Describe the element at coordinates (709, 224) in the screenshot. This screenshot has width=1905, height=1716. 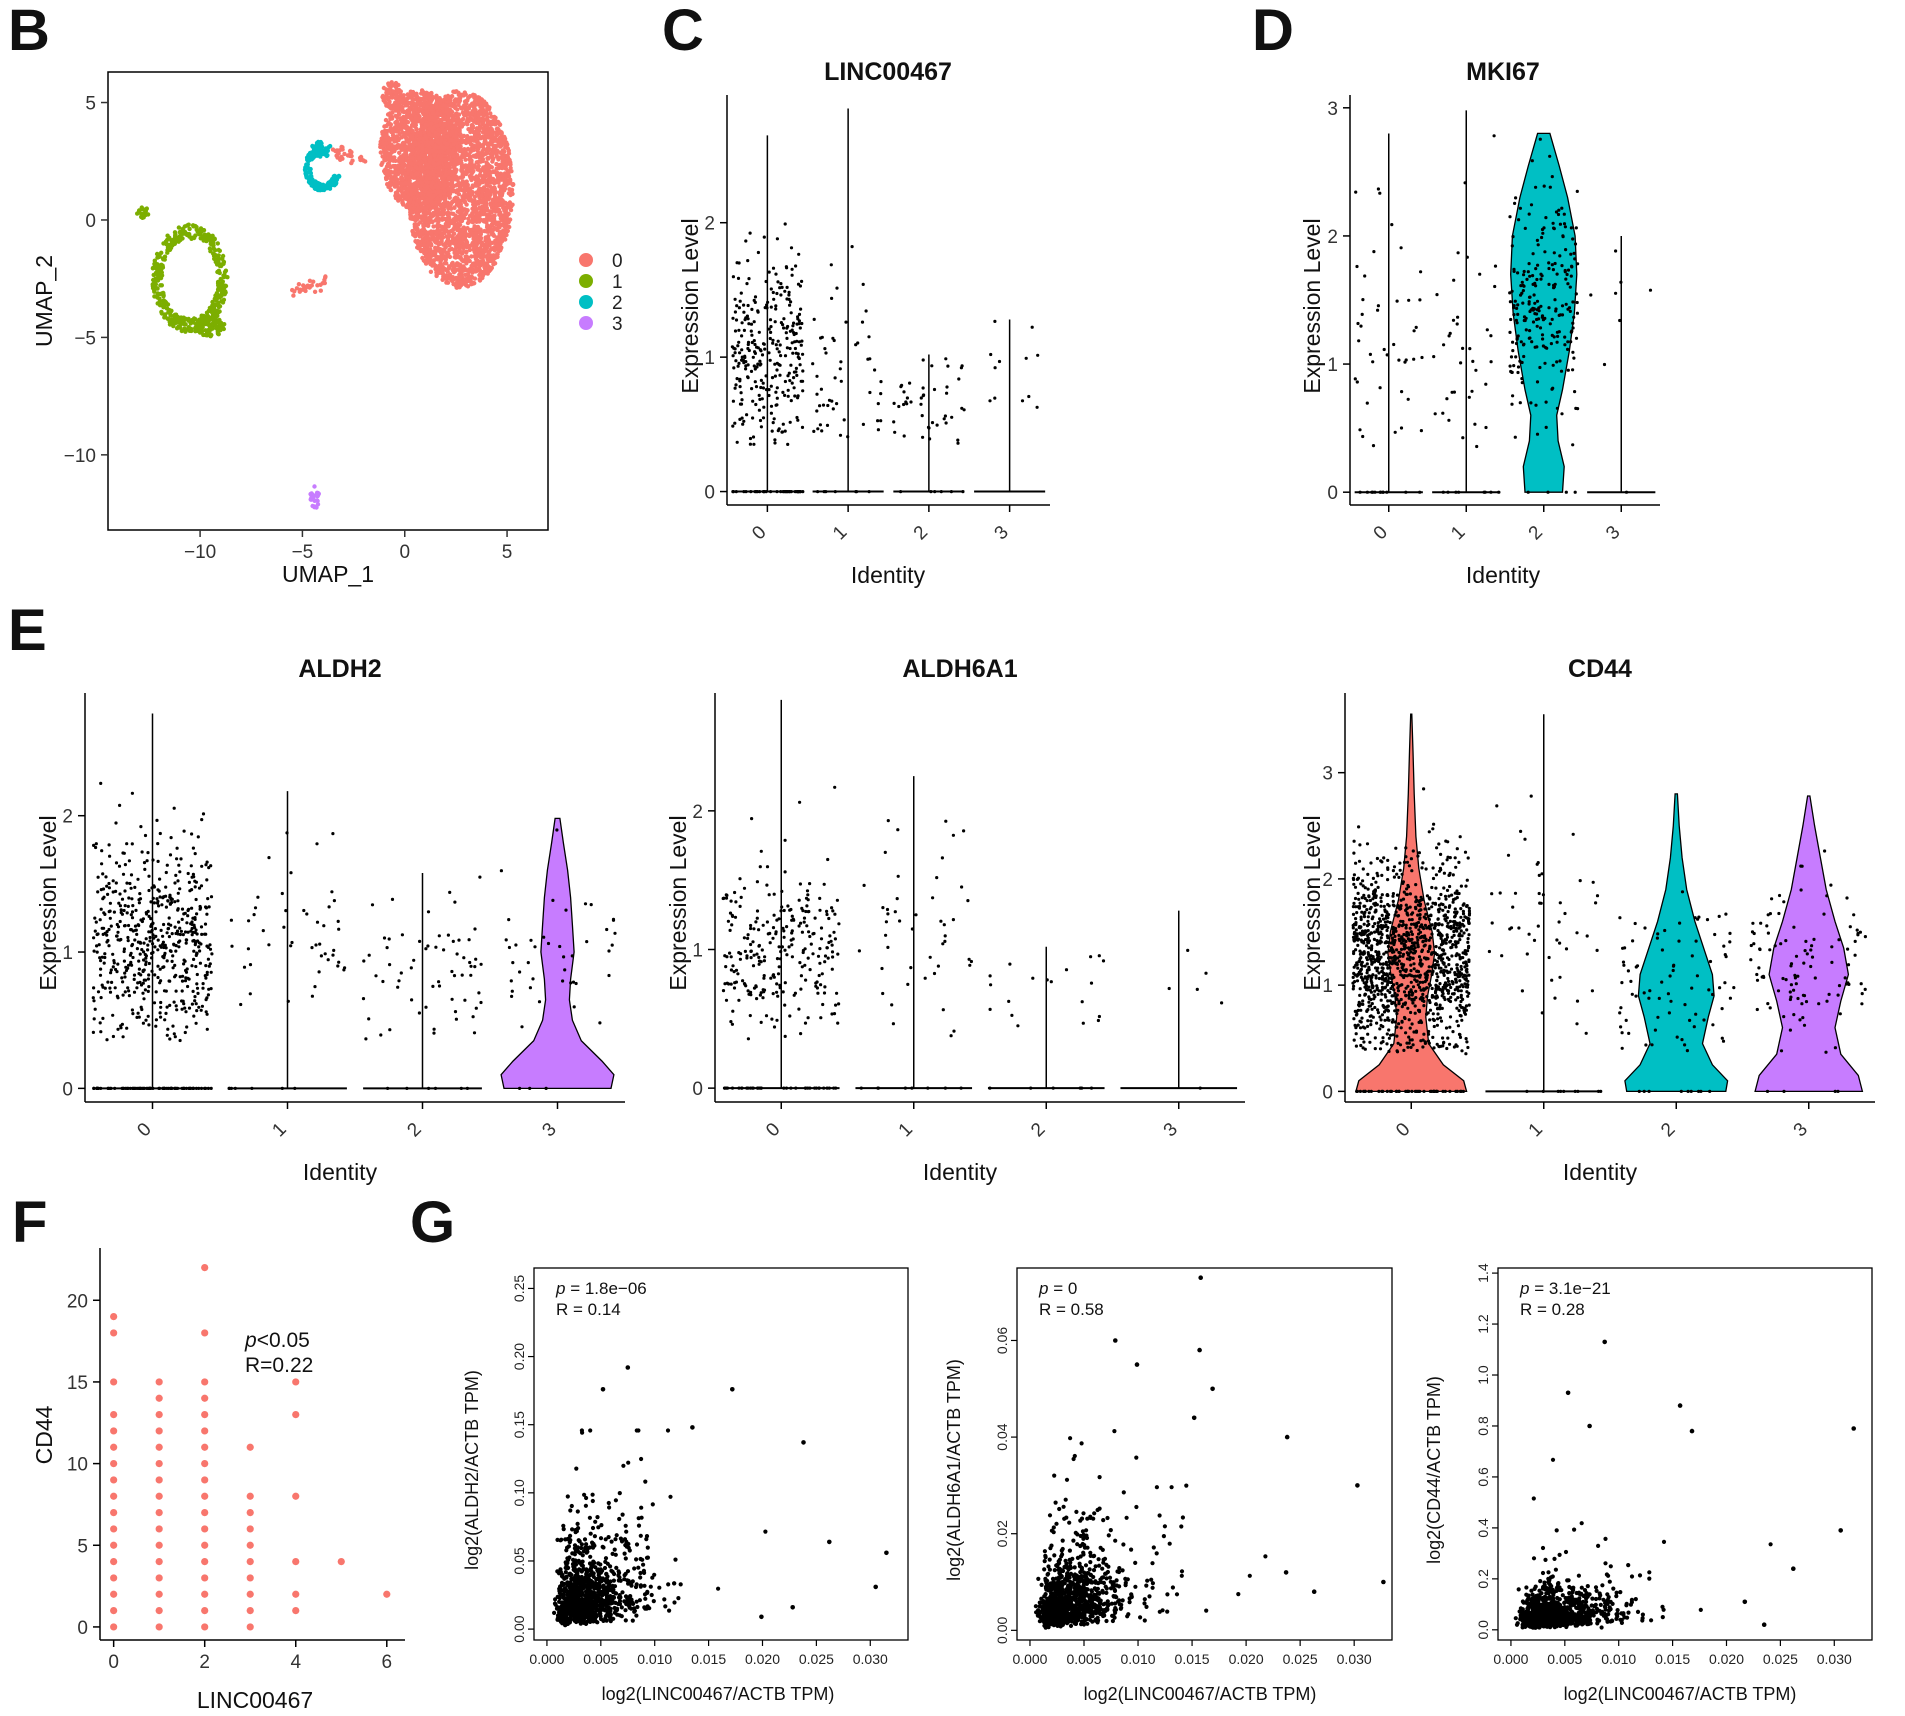
I see `y-tick-label: 2` at that location.